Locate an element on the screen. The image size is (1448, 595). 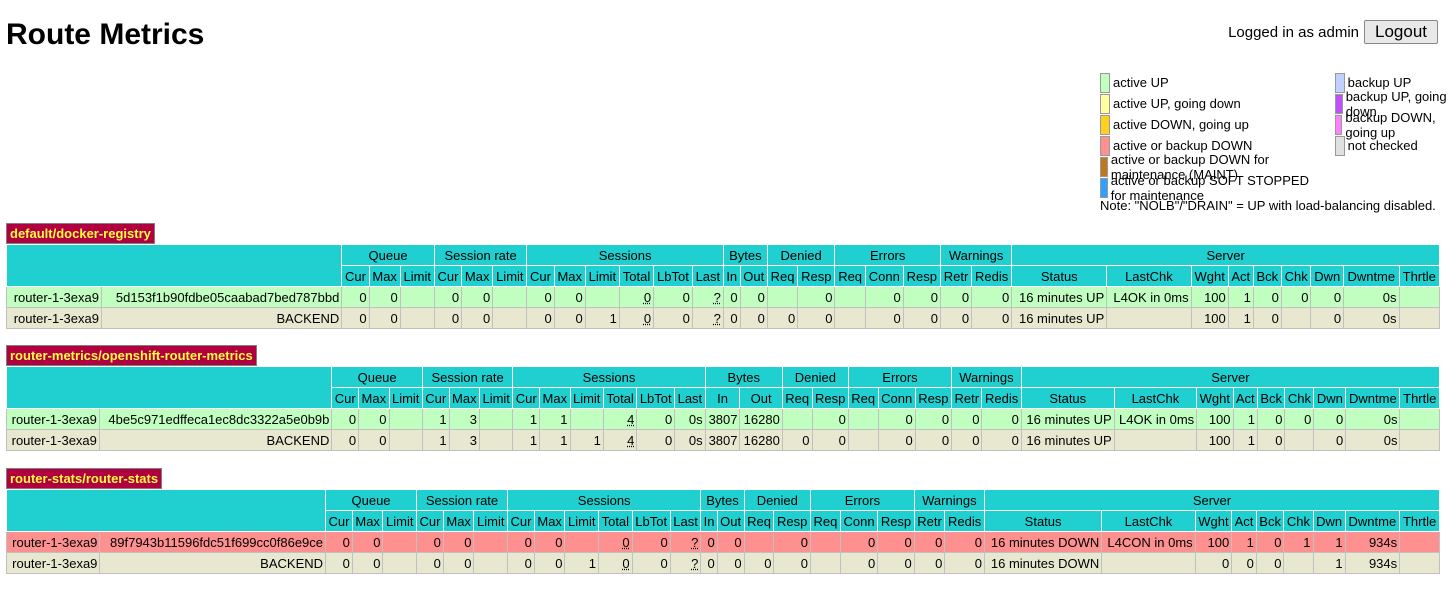
column-header: LastChk is located at coordinates (1149, 276).